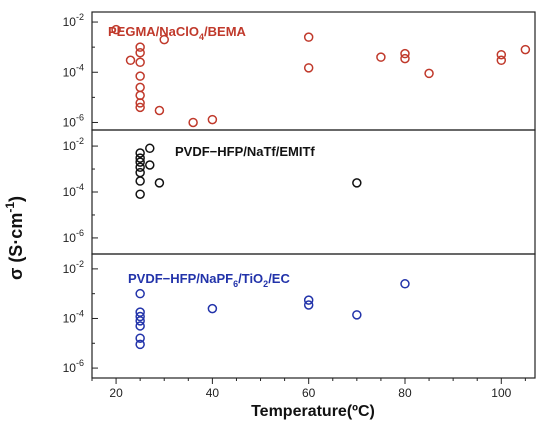 The height and width of the screenshot is (433, 550). I want to click on x-tick-label: 60, so click(309, 393).